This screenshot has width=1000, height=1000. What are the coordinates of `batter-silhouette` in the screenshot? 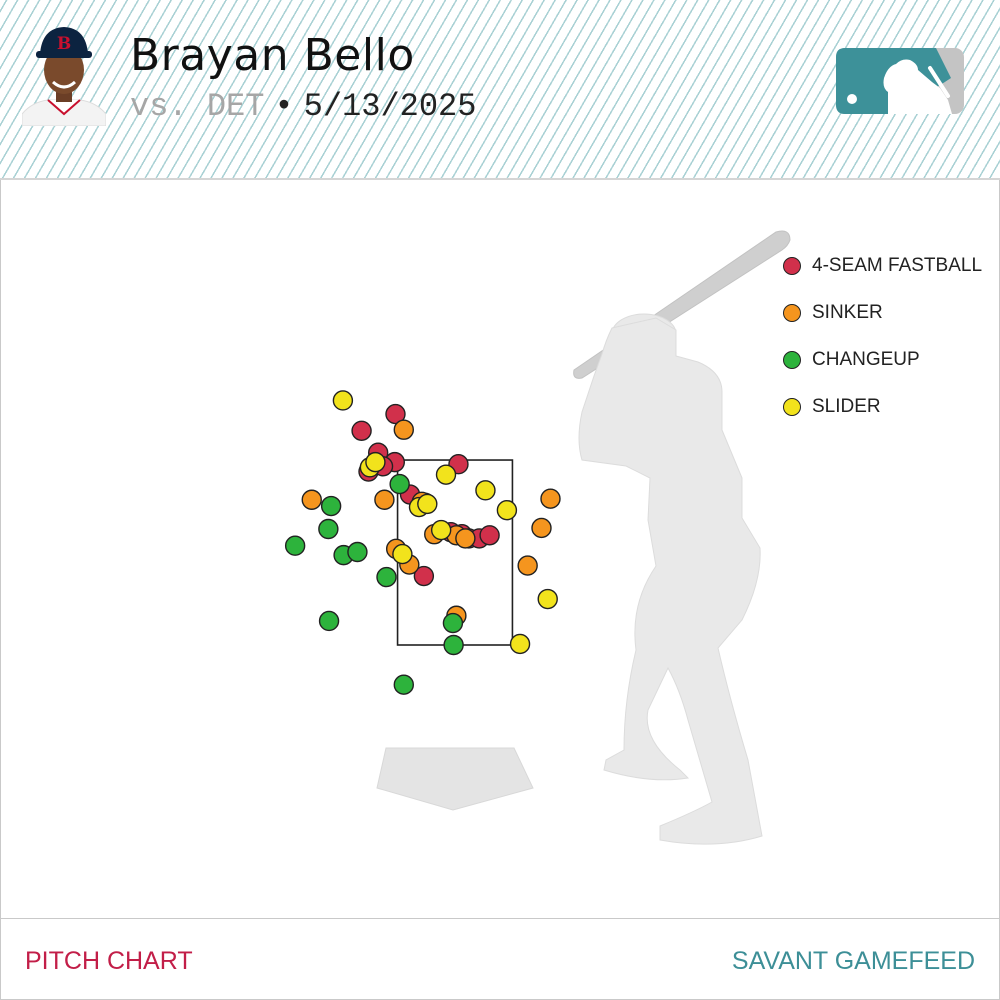 It's located at (682, 537).